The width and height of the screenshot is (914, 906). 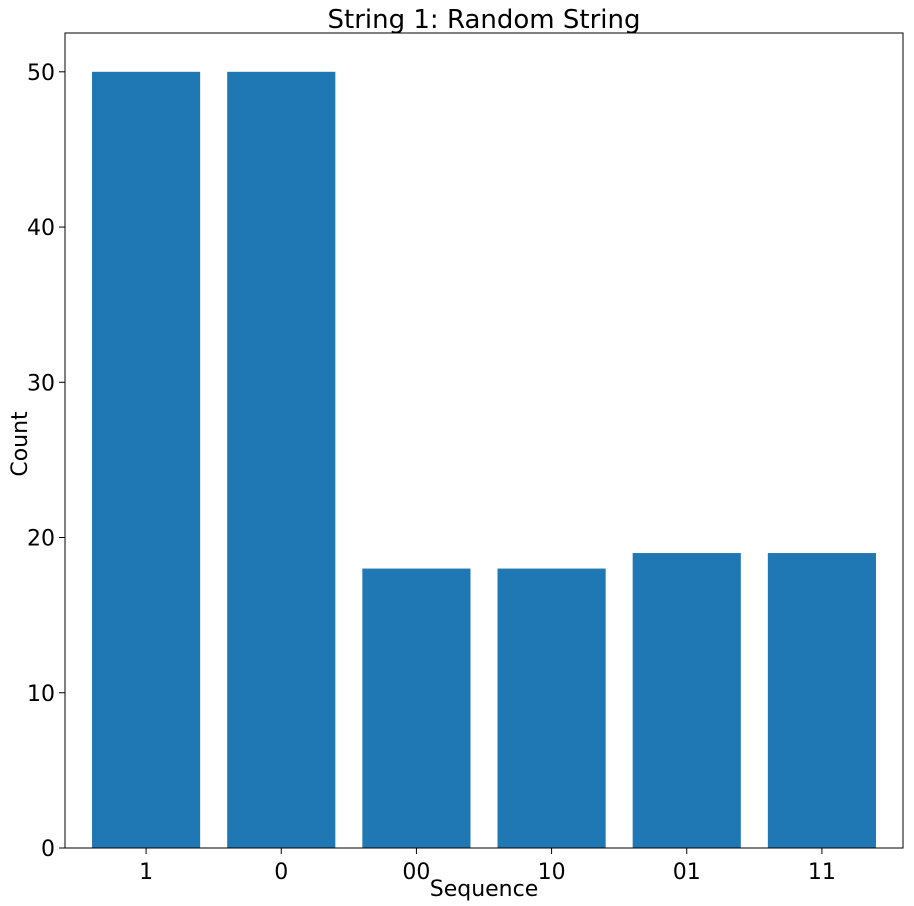 I want to click on y-tick-label: 50, so click(x=41, y=73).